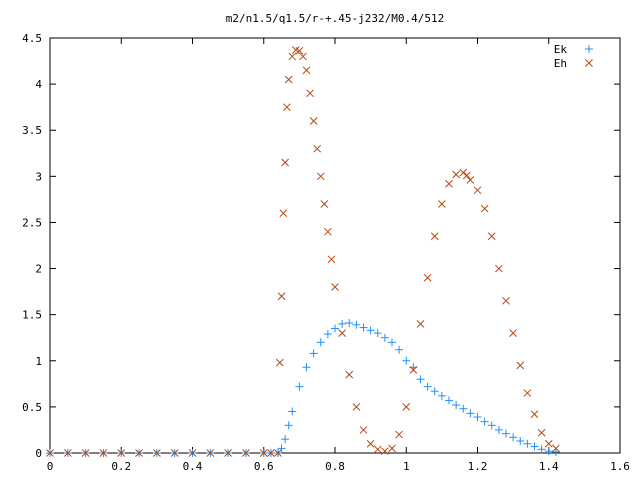  I want to click on x-tick-label: 1.2, so click(478, 466).